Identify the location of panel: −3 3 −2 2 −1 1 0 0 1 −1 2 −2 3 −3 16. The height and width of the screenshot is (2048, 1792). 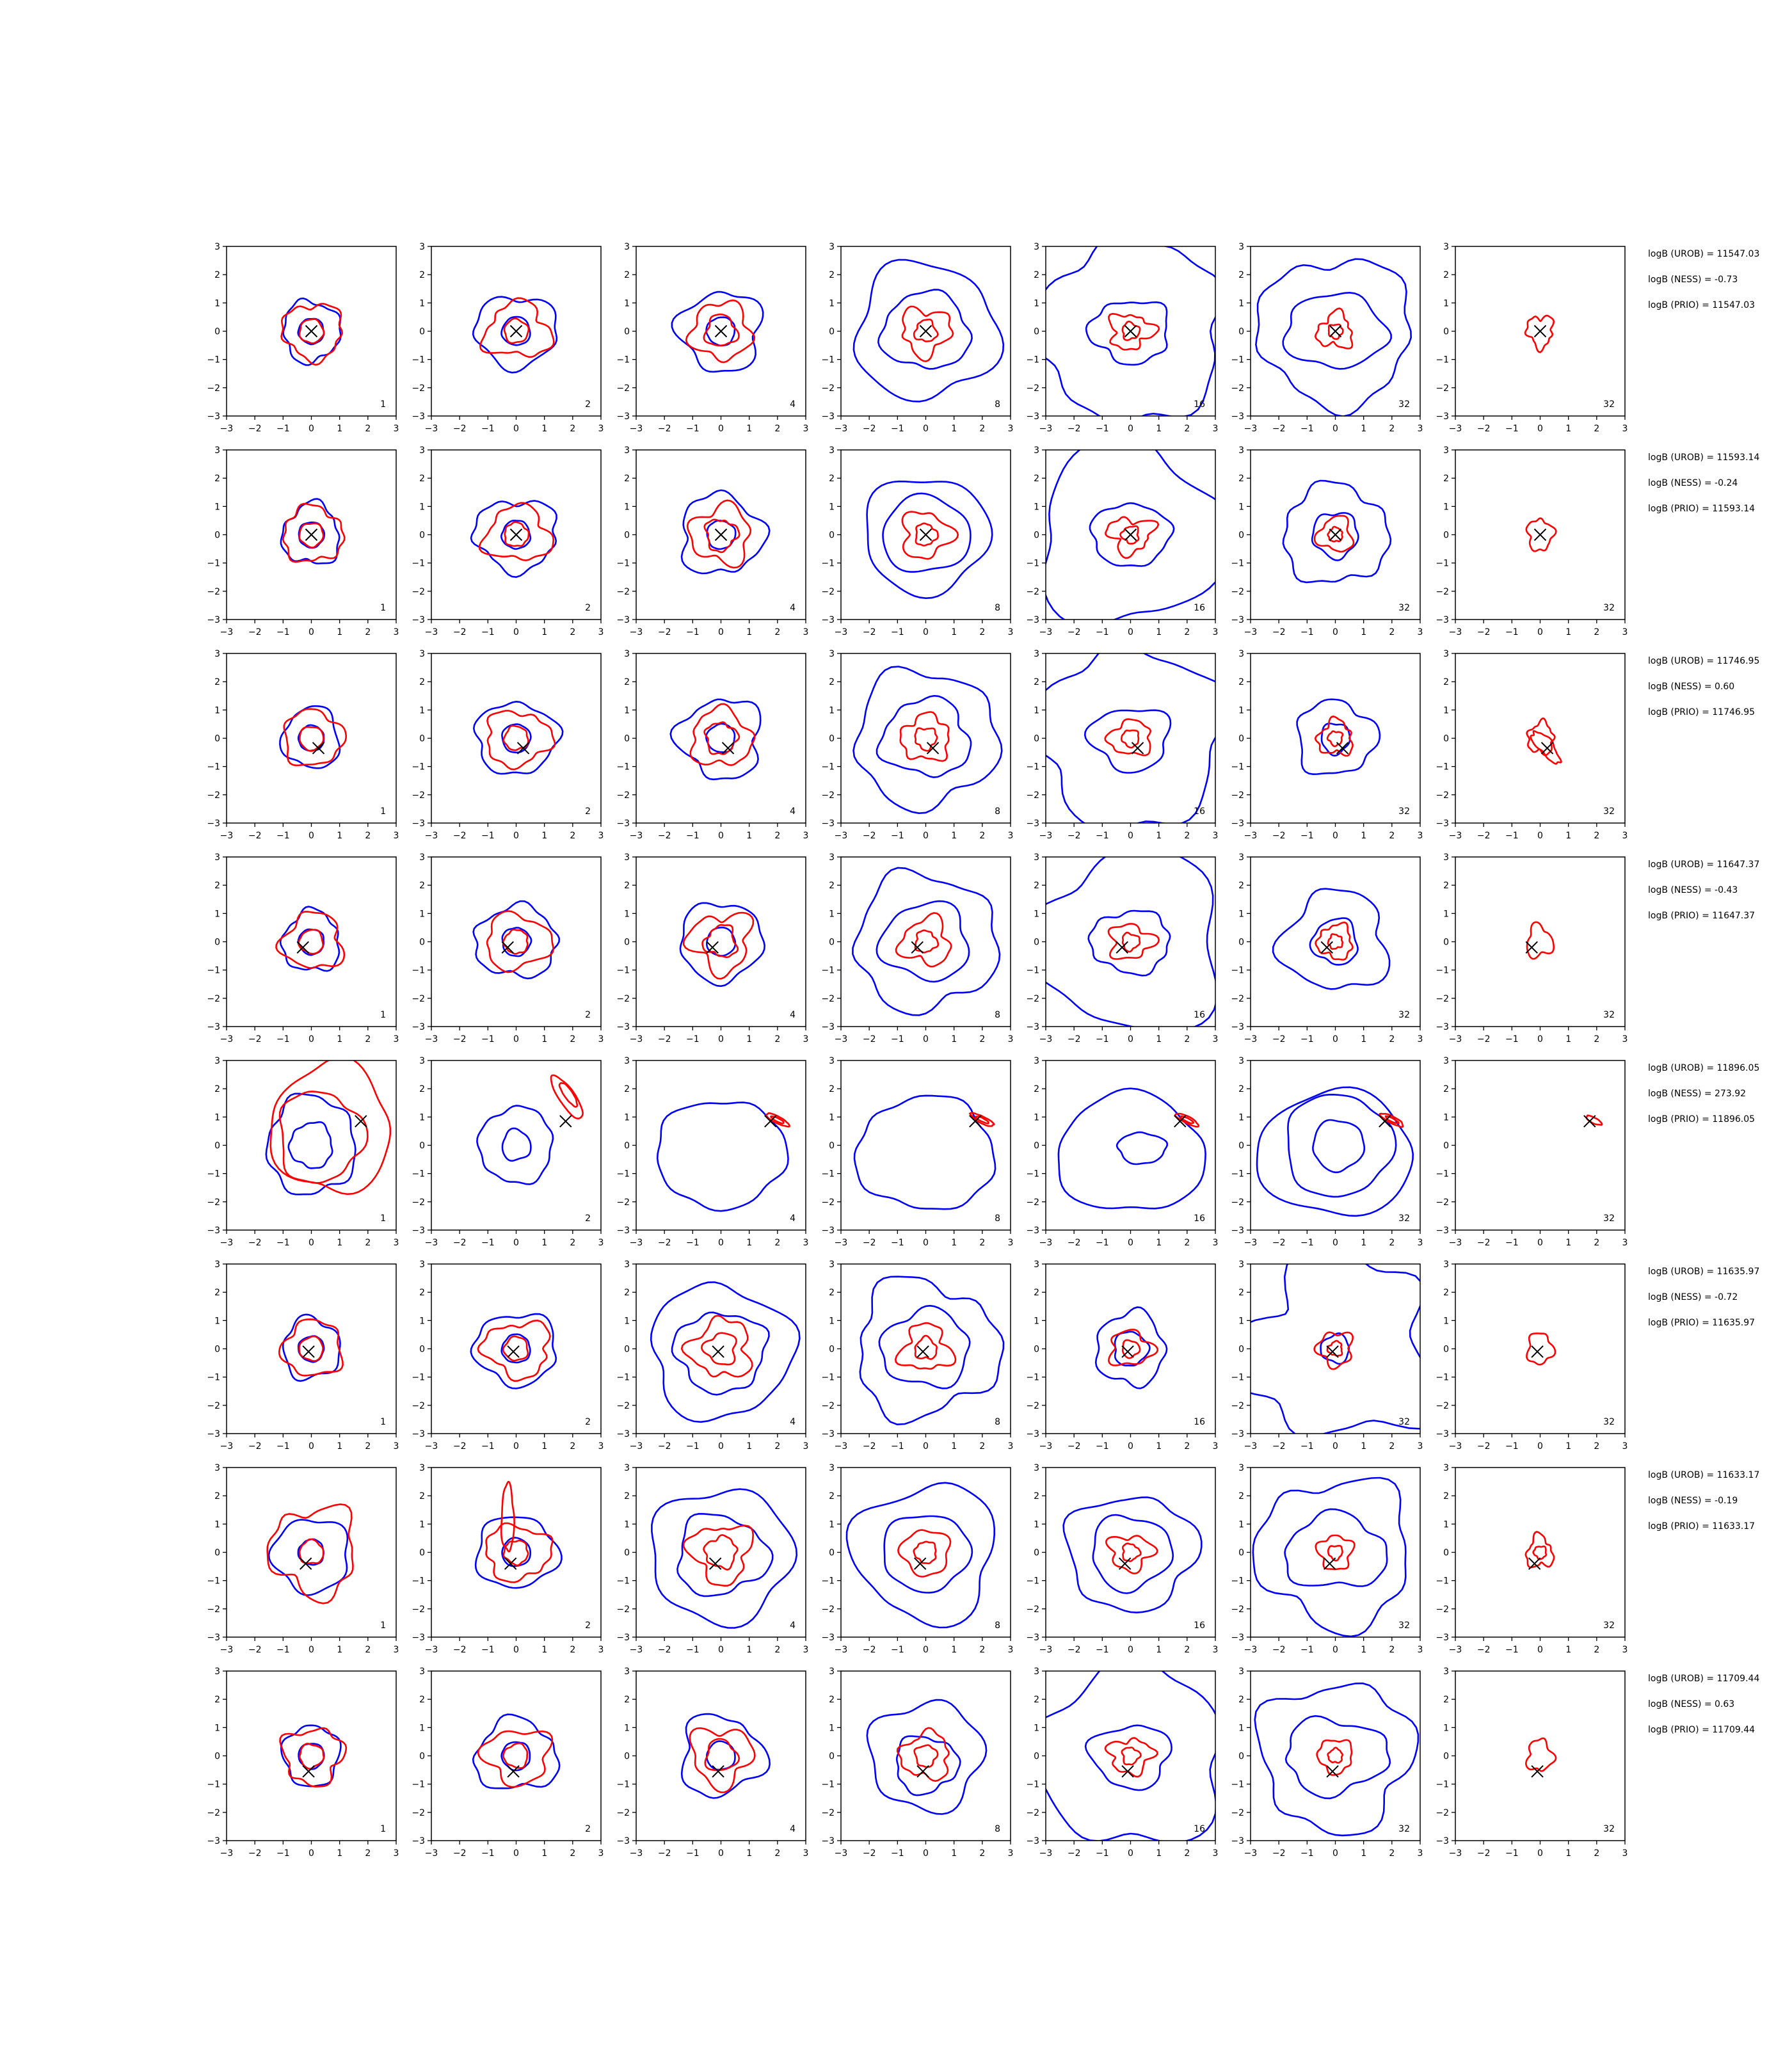
(1122, 745).